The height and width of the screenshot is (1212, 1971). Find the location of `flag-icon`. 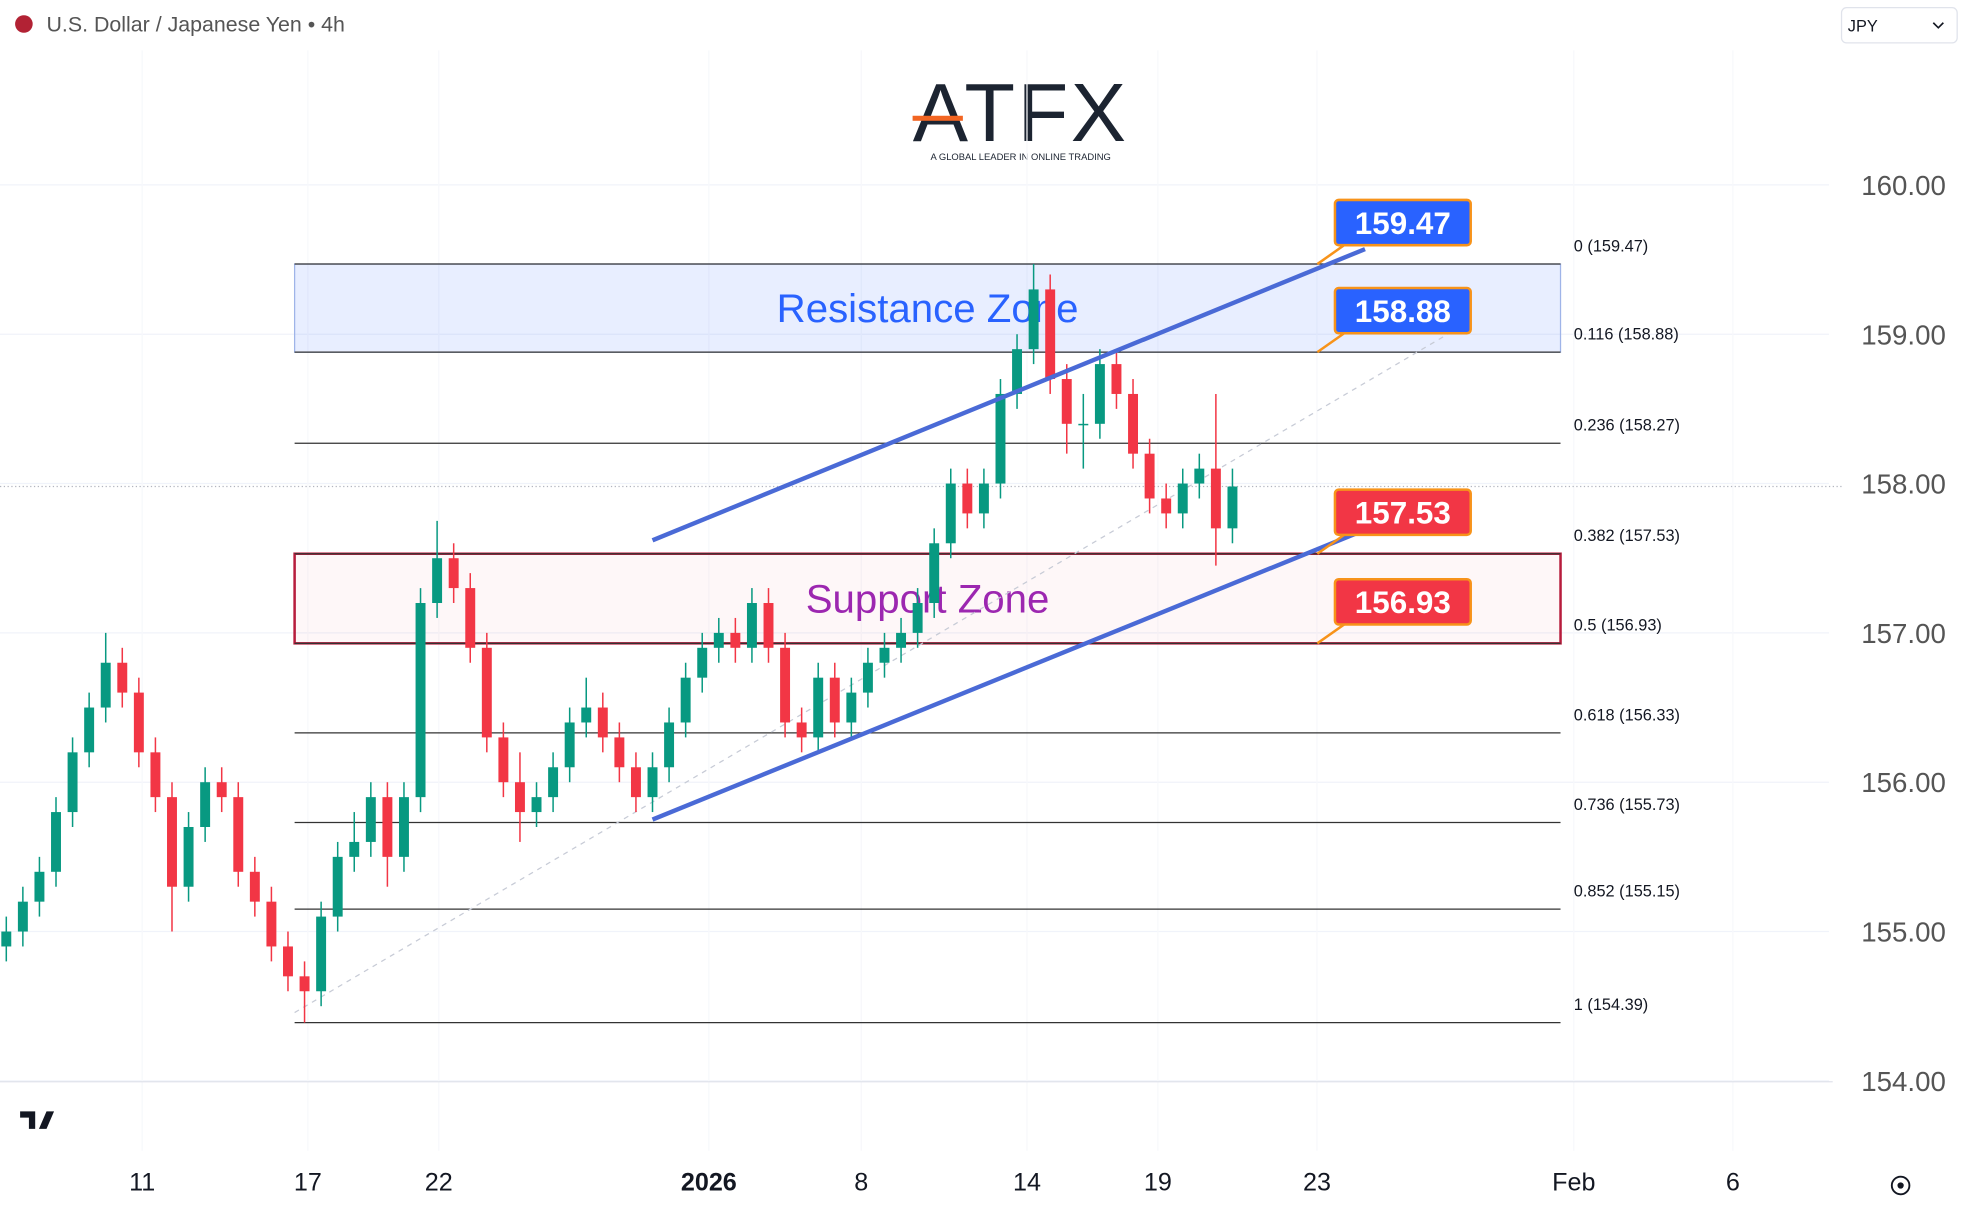

flag-icon is located at coordinates (24, 24).